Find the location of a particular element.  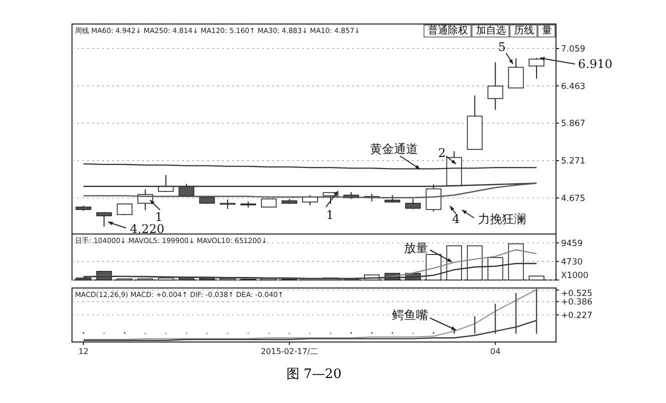

y-tick-label: +0.525 is located at coordinates (576, 293).